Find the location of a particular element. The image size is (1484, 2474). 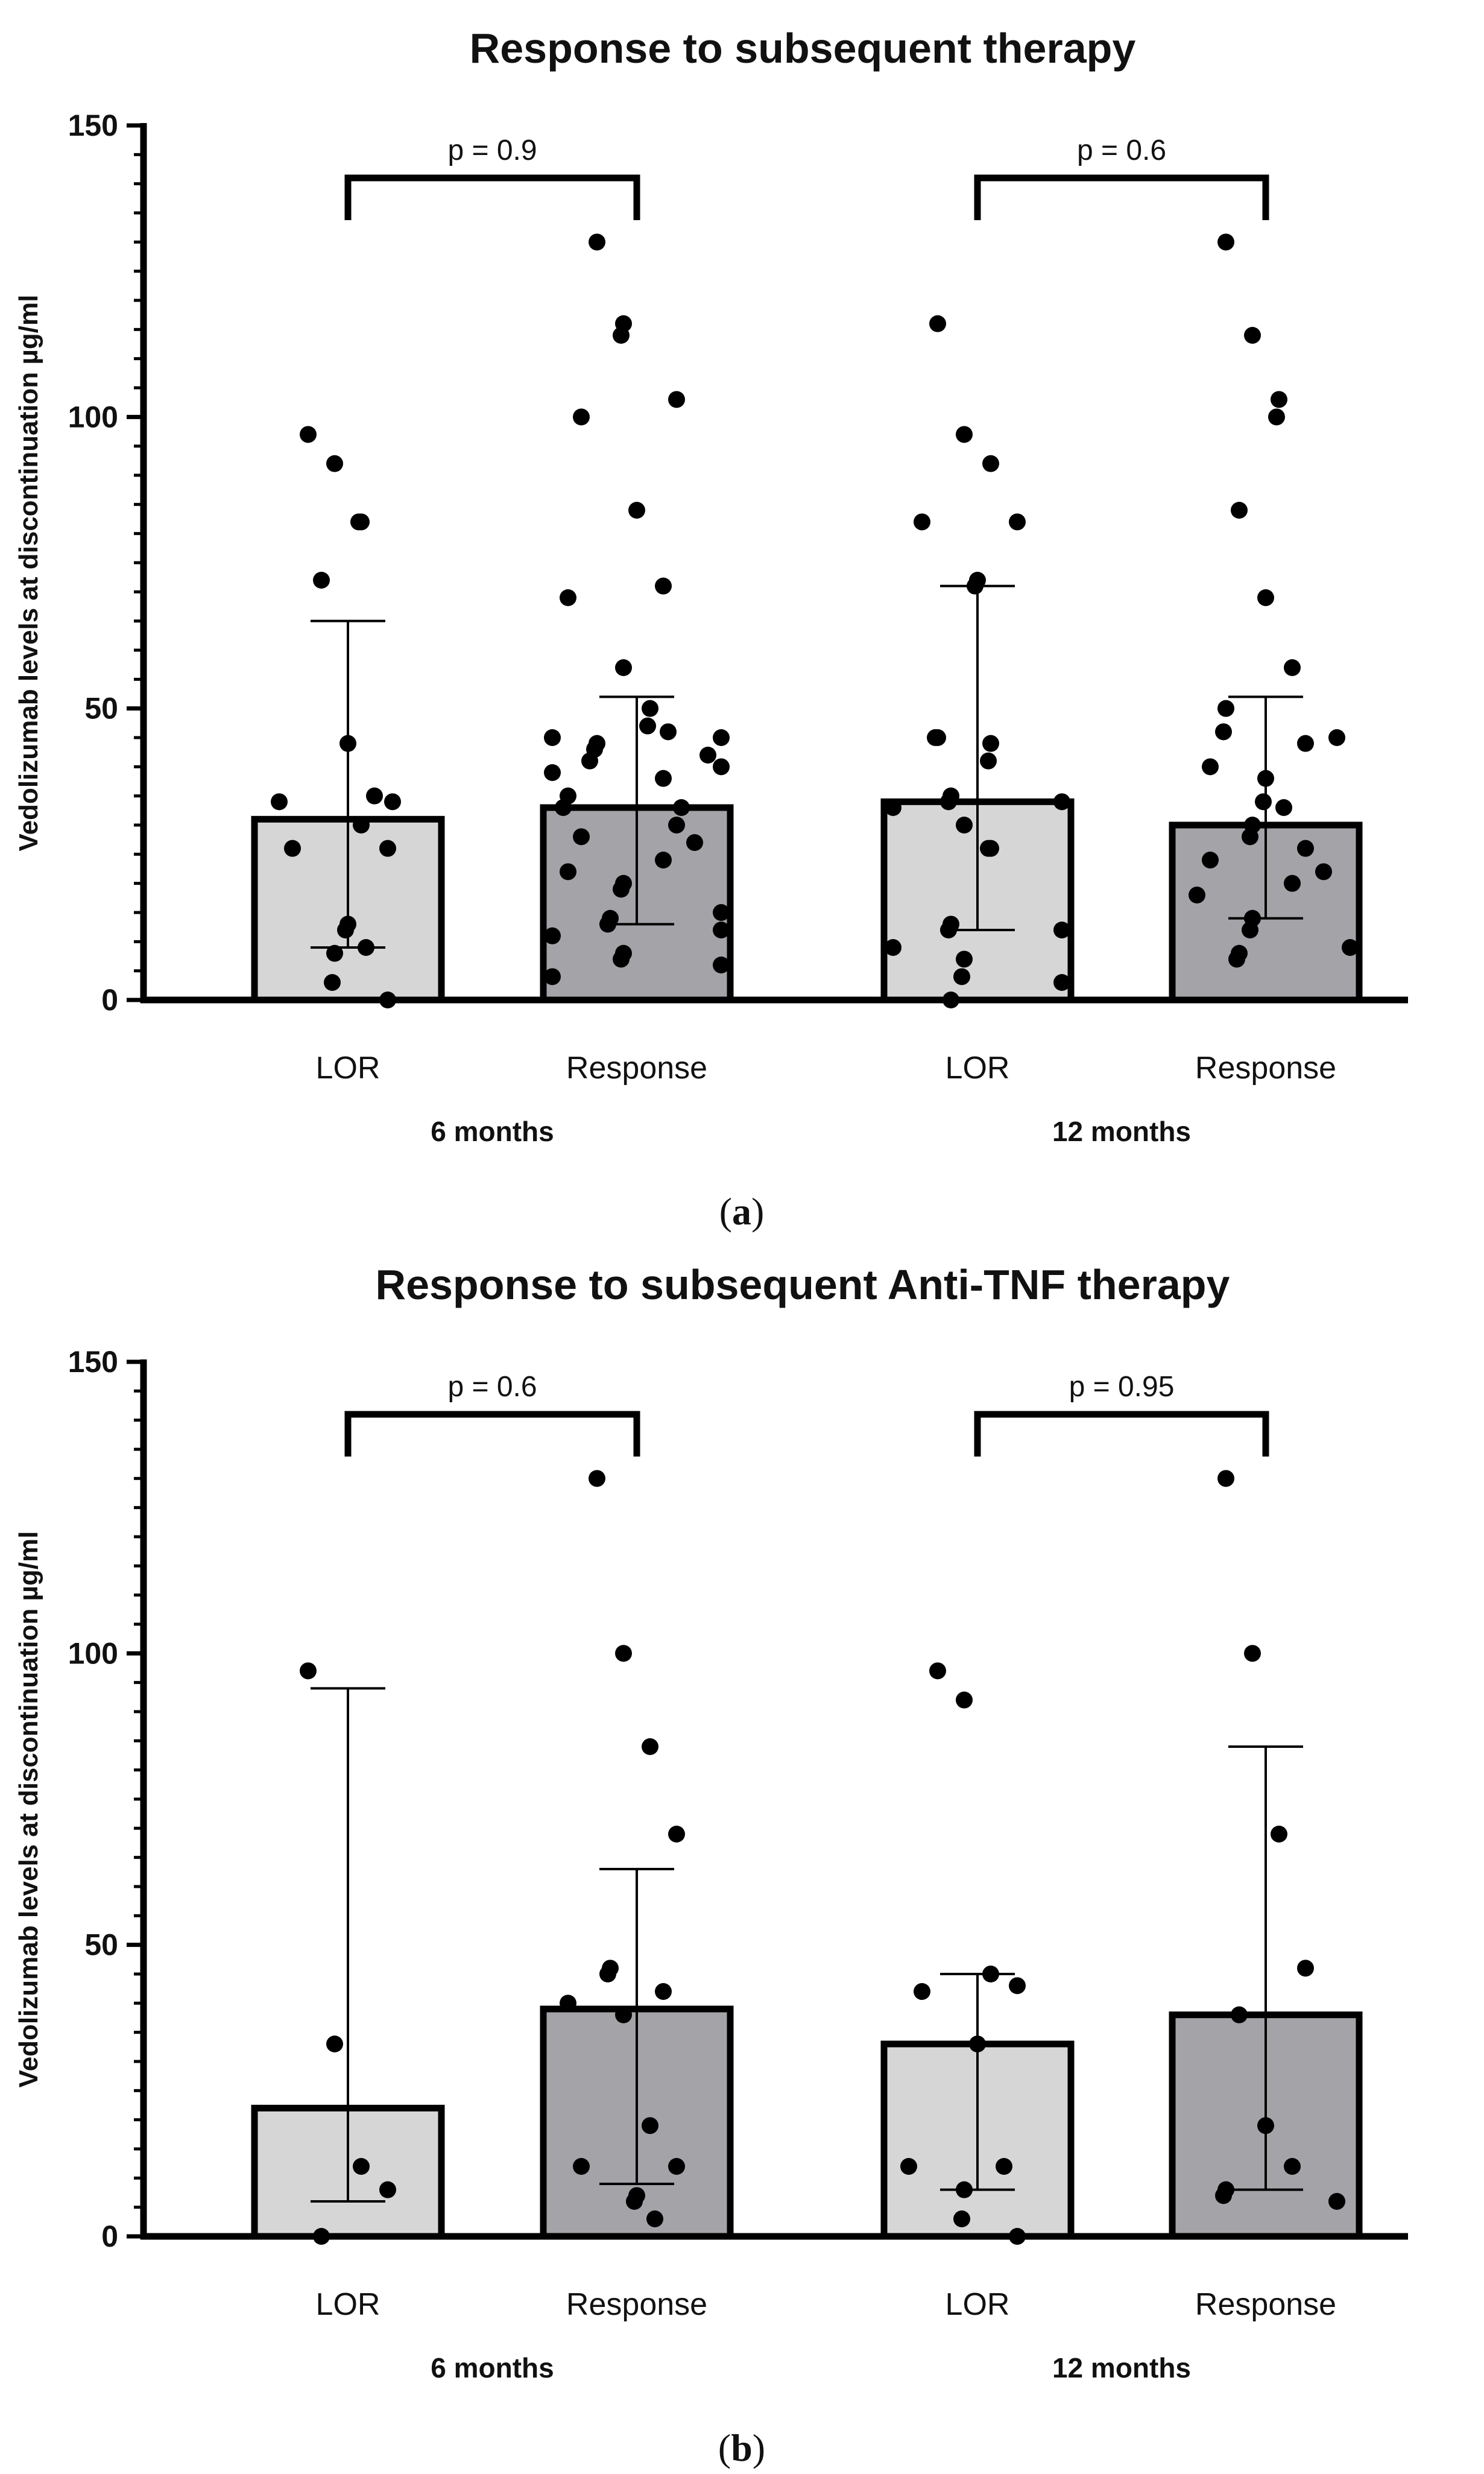

p-value-label: p = 0.6 is located at coordinates (492, 1387).